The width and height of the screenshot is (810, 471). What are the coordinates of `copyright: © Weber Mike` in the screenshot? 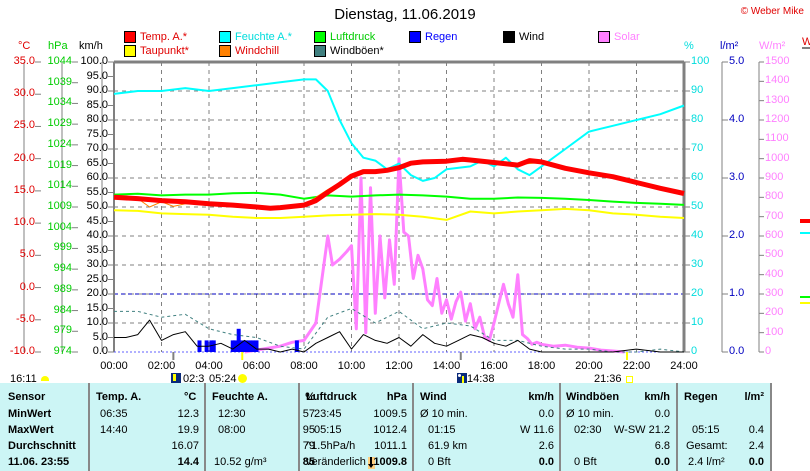 It's located at (772, 11).